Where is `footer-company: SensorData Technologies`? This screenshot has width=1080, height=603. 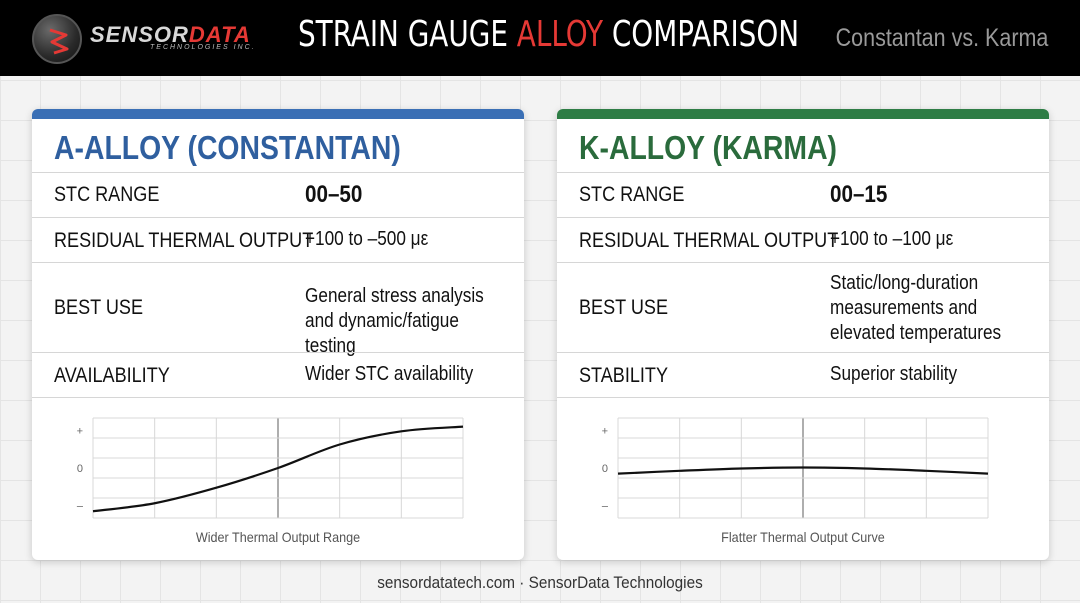
footer-company: SensorData Technologies is located at coordinates (615, 582).